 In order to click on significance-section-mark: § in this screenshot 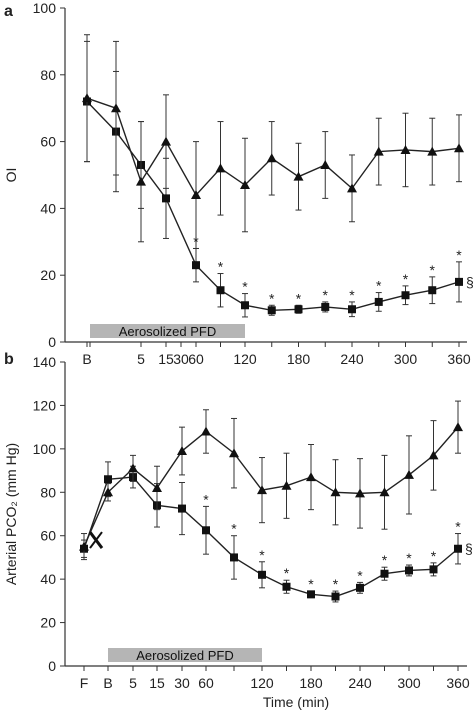, I will do `click(469, 549)`.